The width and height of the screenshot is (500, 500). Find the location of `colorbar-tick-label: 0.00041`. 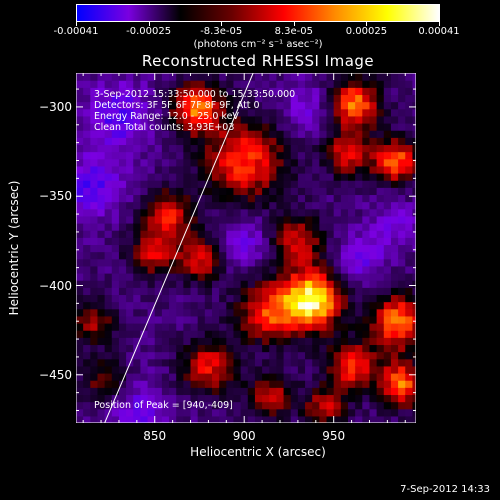

colorbar-tick-label: 0.00041 is located at coordinates (439, 31).